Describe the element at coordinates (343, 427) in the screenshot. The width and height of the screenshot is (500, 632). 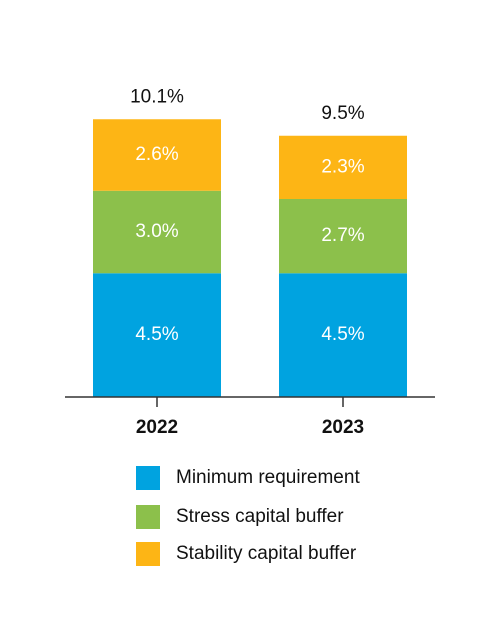
I see `x-tick-label: 2023` at that location.